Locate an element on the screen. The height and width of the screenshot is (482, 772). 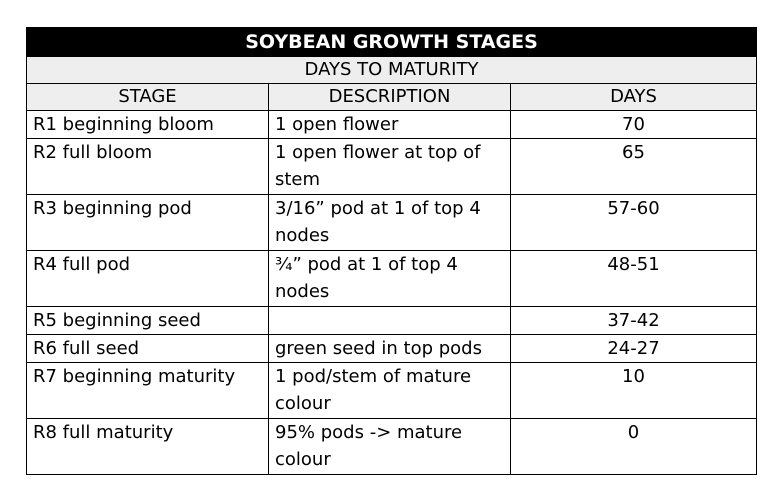
days-cell: 70 is located at coordinates (633, 124).